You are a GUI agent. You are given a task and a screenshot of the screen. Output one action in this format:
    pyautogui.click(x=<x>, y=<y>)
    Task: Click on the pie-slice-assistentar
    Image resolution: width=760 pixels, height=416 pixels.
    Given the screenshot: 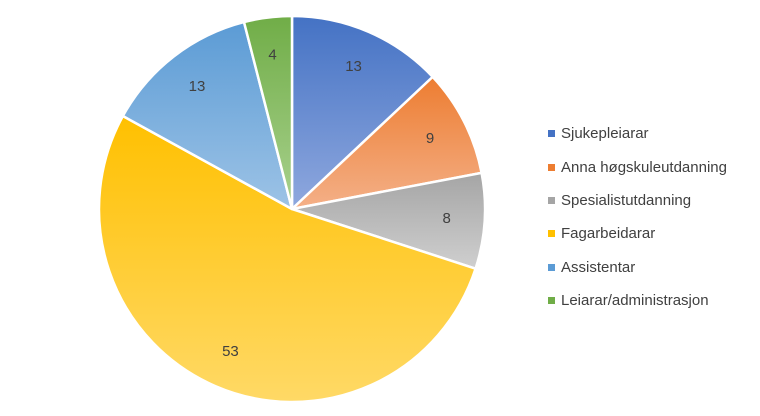 What is the action you would take?
    pyautogui.click(x=207, y=115)
    